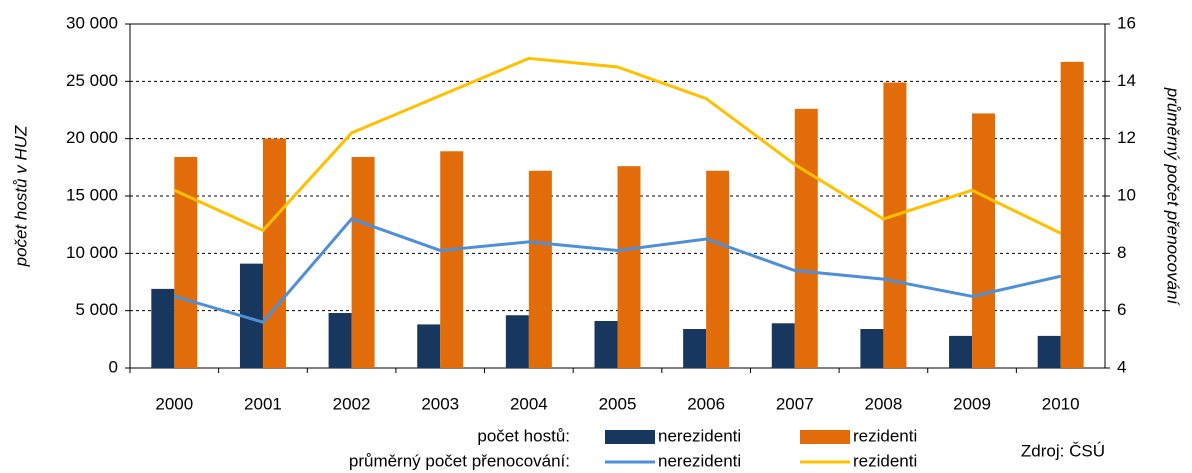  I want to click on y2-tick-label: 14, so click(1126, 80).